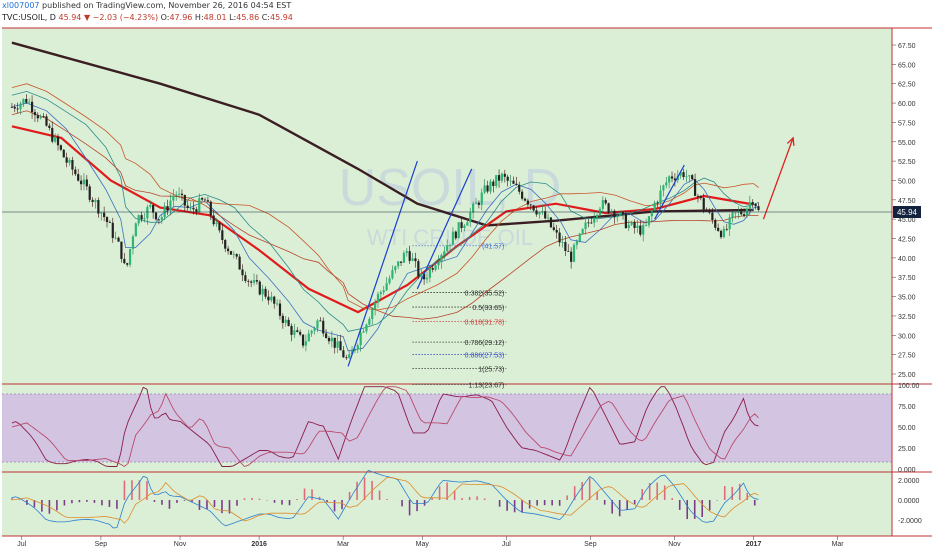 This screenshot has height=550, width=932. I want to click on open-value: 47.96, so click(181, 17).